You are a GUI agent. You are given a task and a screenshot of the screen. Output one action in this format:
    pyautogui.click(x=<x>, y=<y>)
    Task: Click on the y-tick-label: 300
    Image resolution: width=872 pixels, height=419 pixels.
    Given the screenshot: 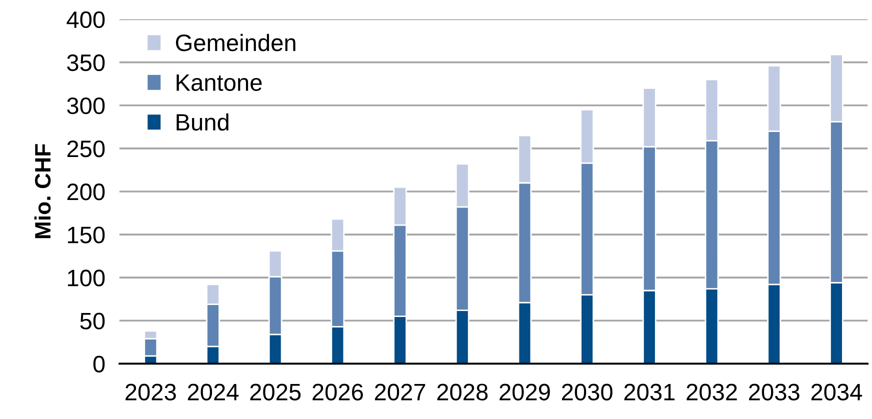 What is the action you would take?
    pyautogui.click(x=86, y=105)
    